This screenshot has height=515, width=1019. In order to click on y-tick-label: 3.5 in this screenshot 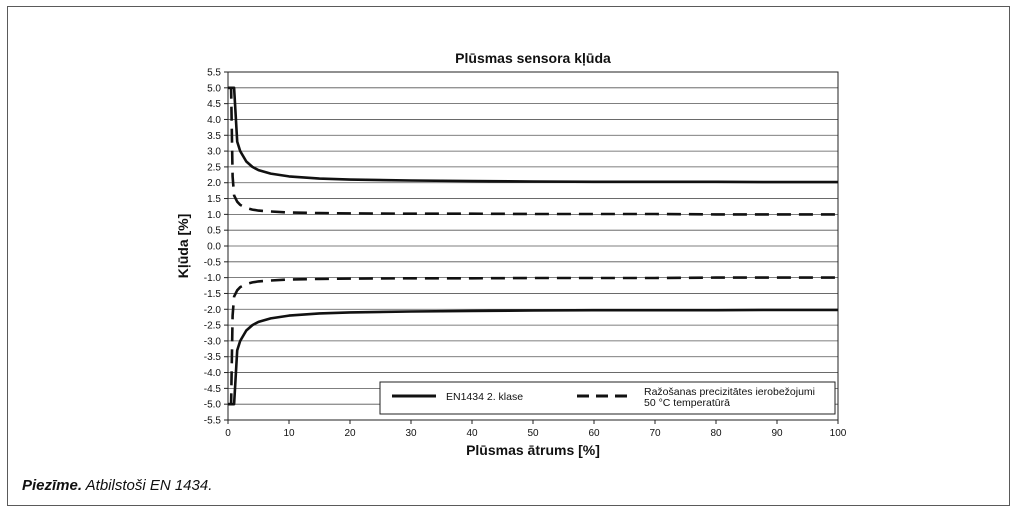, I will do `click(214, 136)`.